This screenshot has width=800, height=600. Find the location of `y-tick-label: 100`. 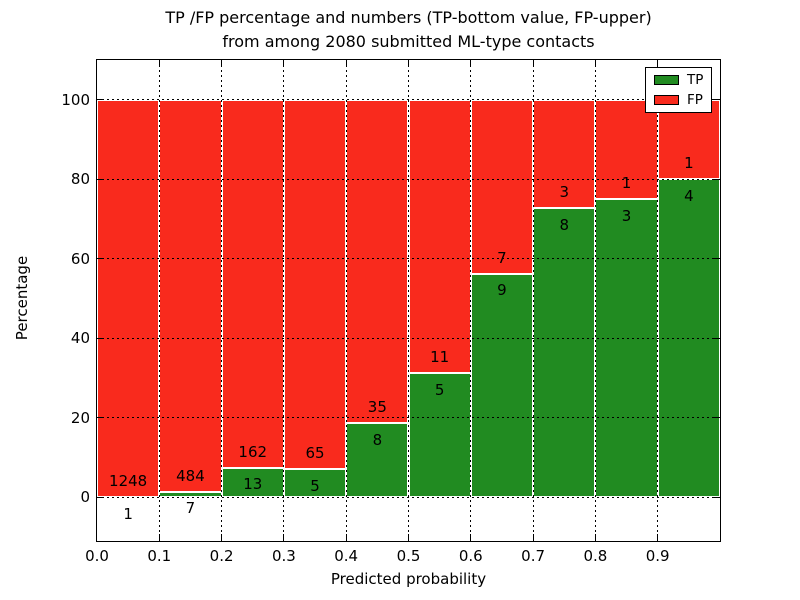

y-tick-label: 100 is located at coordinates (75, 99).